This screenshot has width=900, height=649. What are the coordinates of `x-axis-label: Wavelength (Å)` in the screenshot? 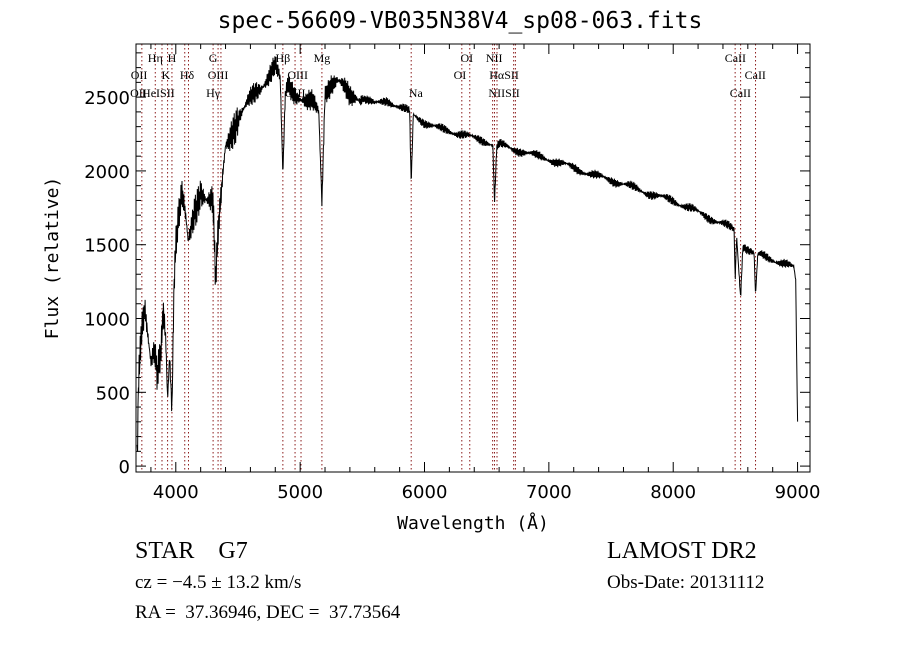 It's located at (473, 523).